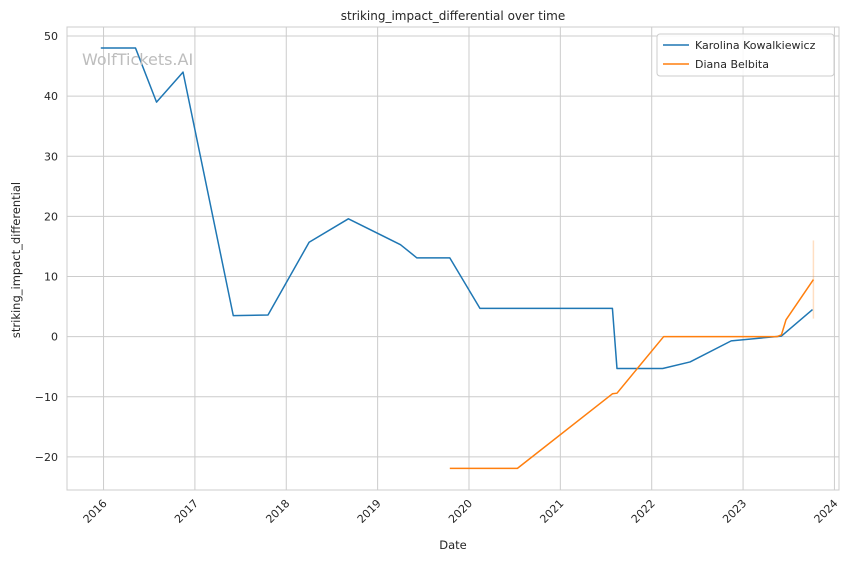  I want to click on x-tick-label: 2023, so click(734, 511).